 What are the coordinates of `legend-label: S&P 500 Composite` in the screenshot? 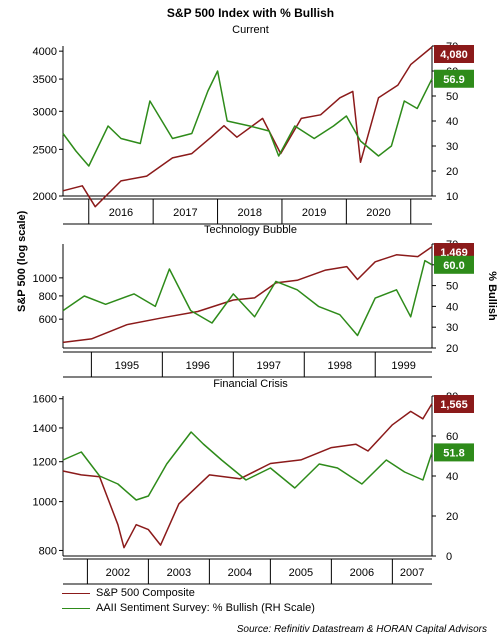 It's located at (145, 593).